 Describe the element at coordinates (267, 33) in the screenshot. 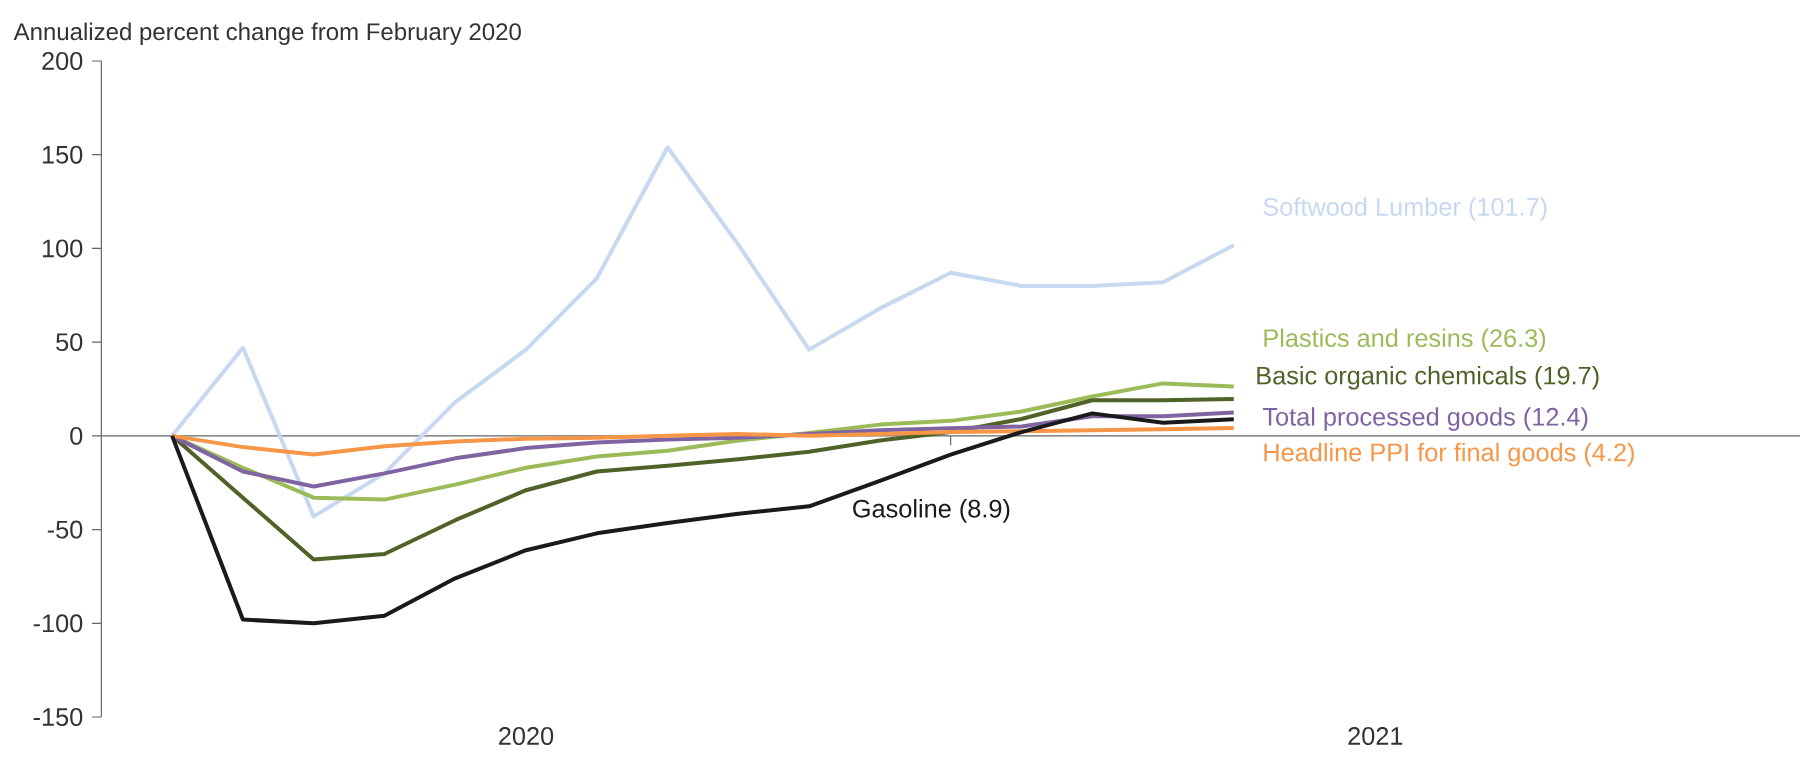

I see `y-axis-title: Annualized percent change from February 2020` at that location.